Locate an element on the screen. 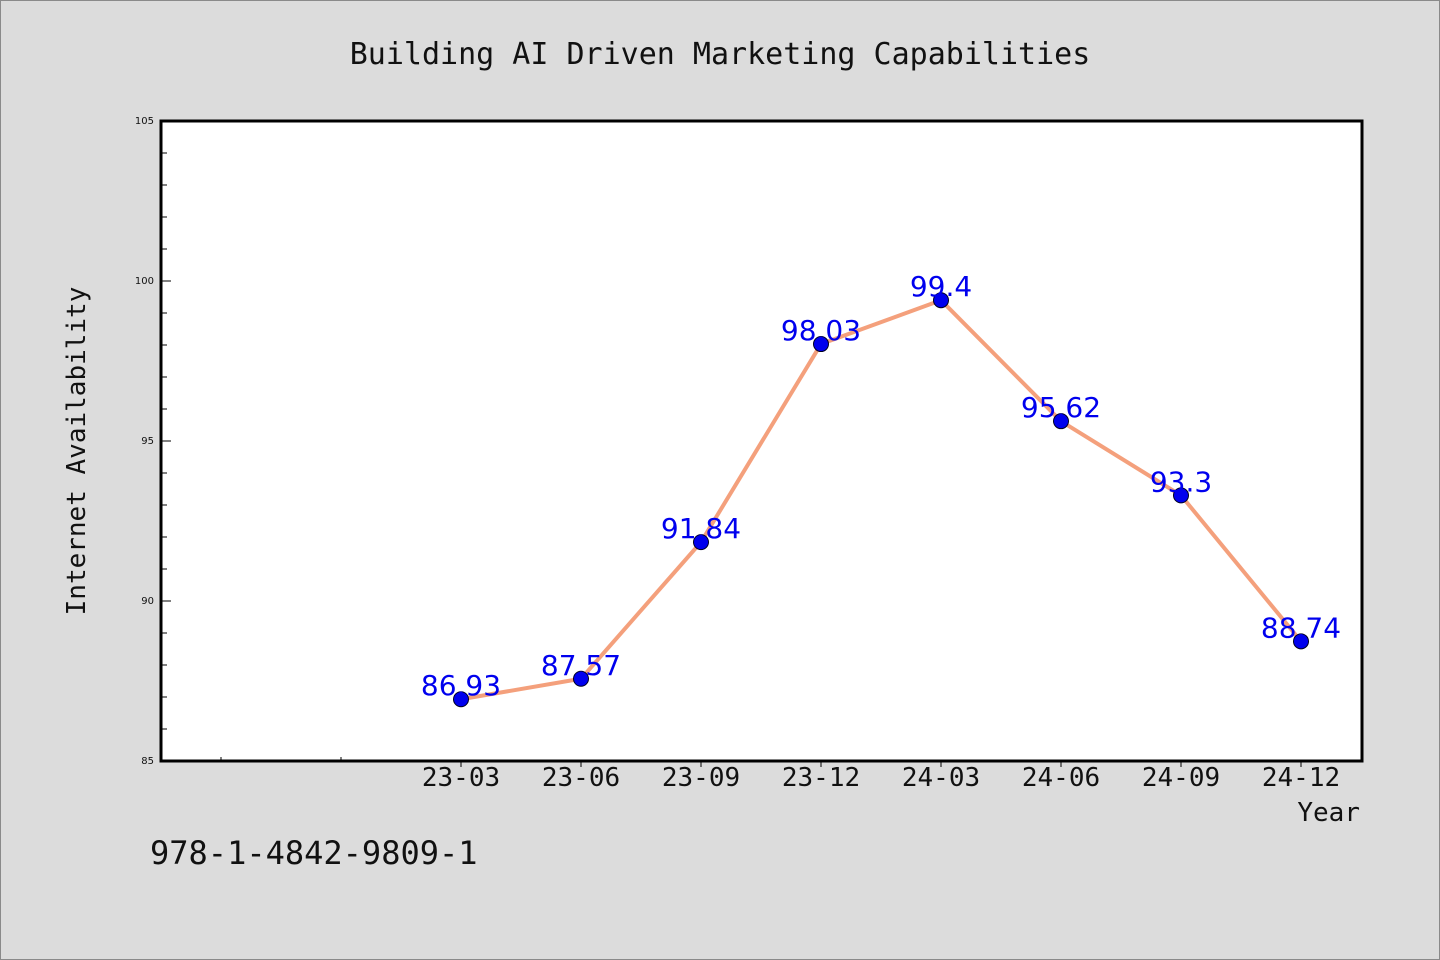 Image resolution: width=1440 pixels, height=960 pixels. x-tick-label: 24-09 is located at coordinates (1181, 778).